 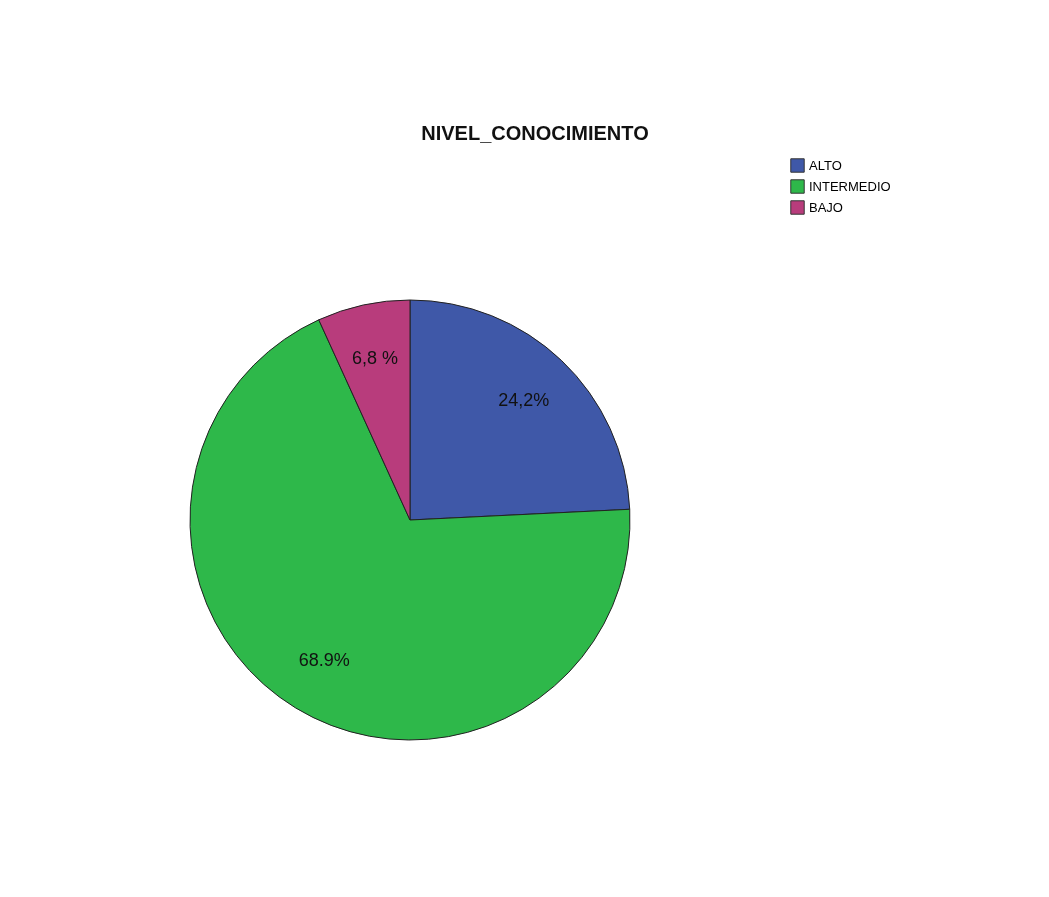 I want to click on data-label: 68.9%, so click(x=324, y=659).